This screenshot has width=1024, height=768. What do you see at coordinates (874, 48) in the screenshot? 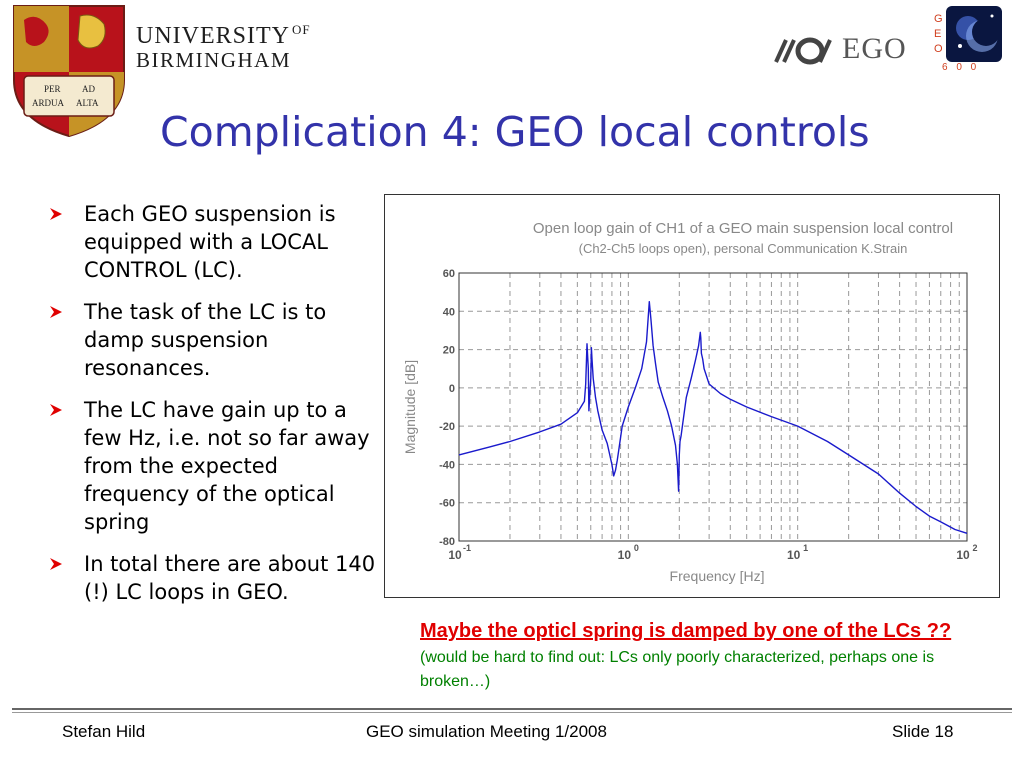
I see `ego-text: EGO` at bounding box center [874, 48].